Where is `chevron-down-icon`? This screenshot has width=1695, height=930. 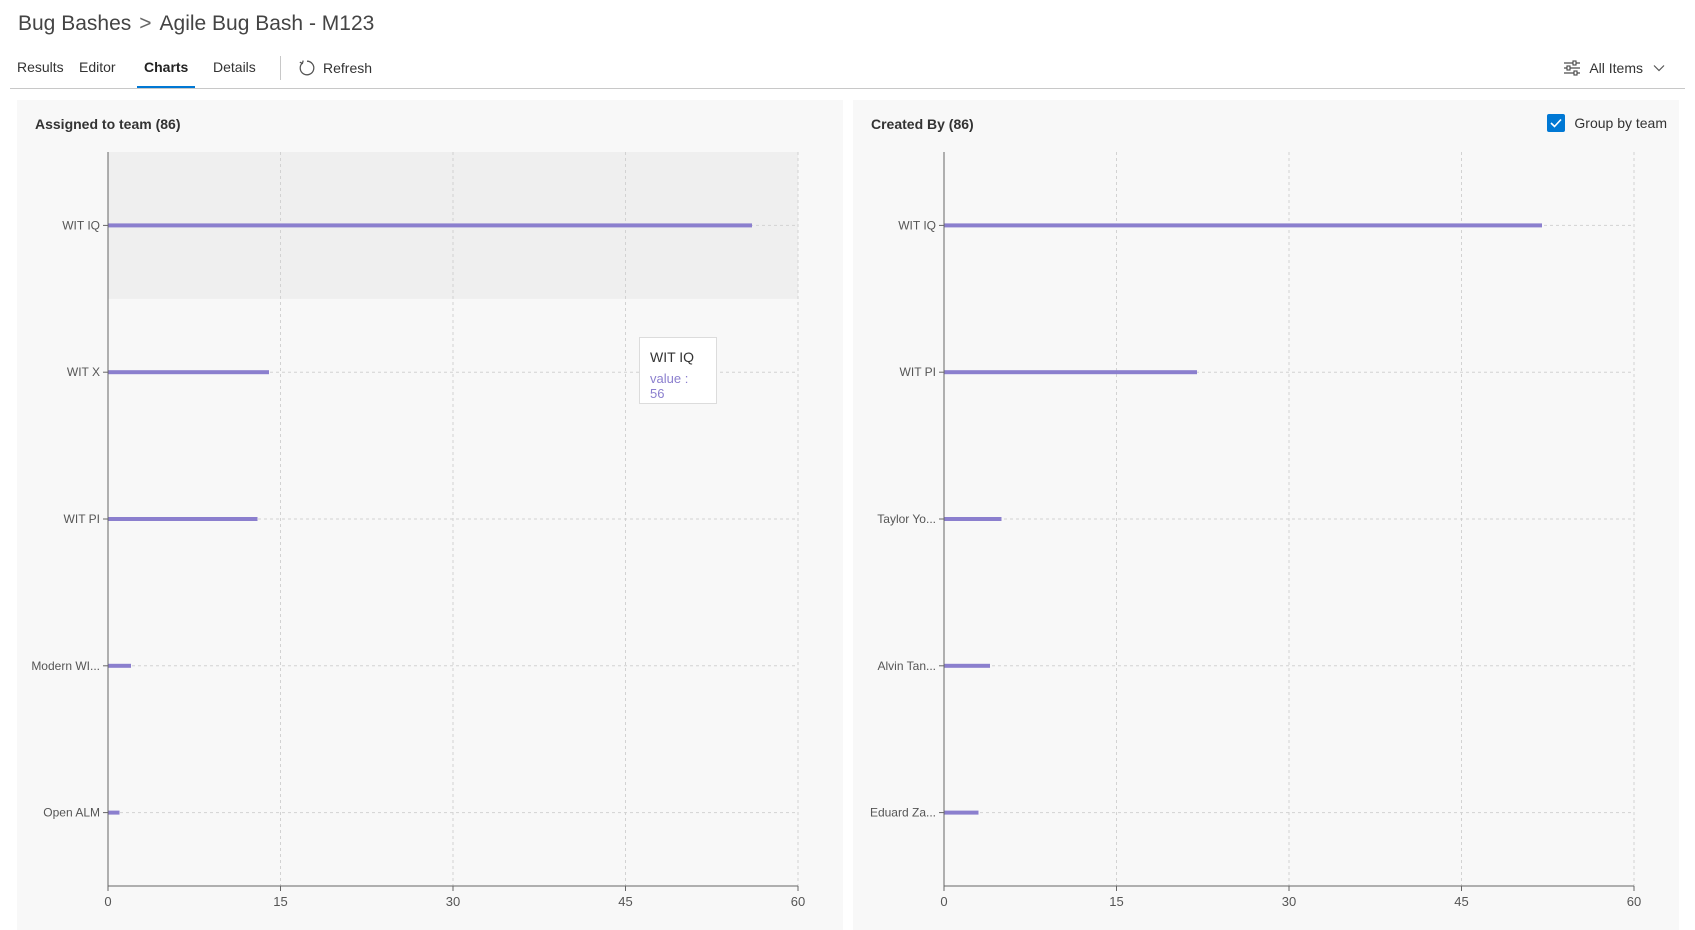
chevron-down-icon is located at coordinates (1659, 68).